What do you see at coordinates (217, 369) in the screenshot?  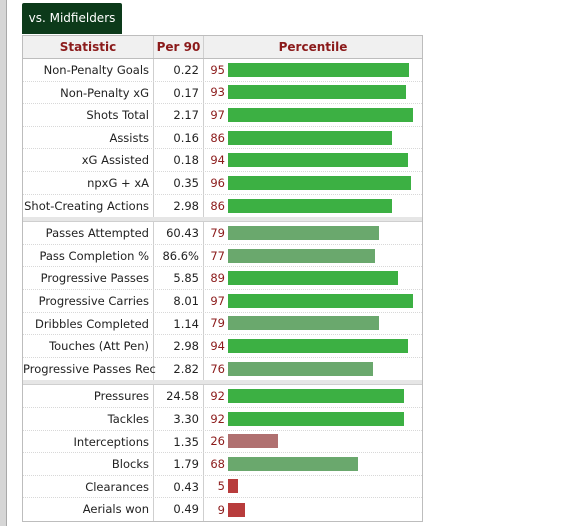 I see `percentile-value: 76` at bounding box center [217, 369].